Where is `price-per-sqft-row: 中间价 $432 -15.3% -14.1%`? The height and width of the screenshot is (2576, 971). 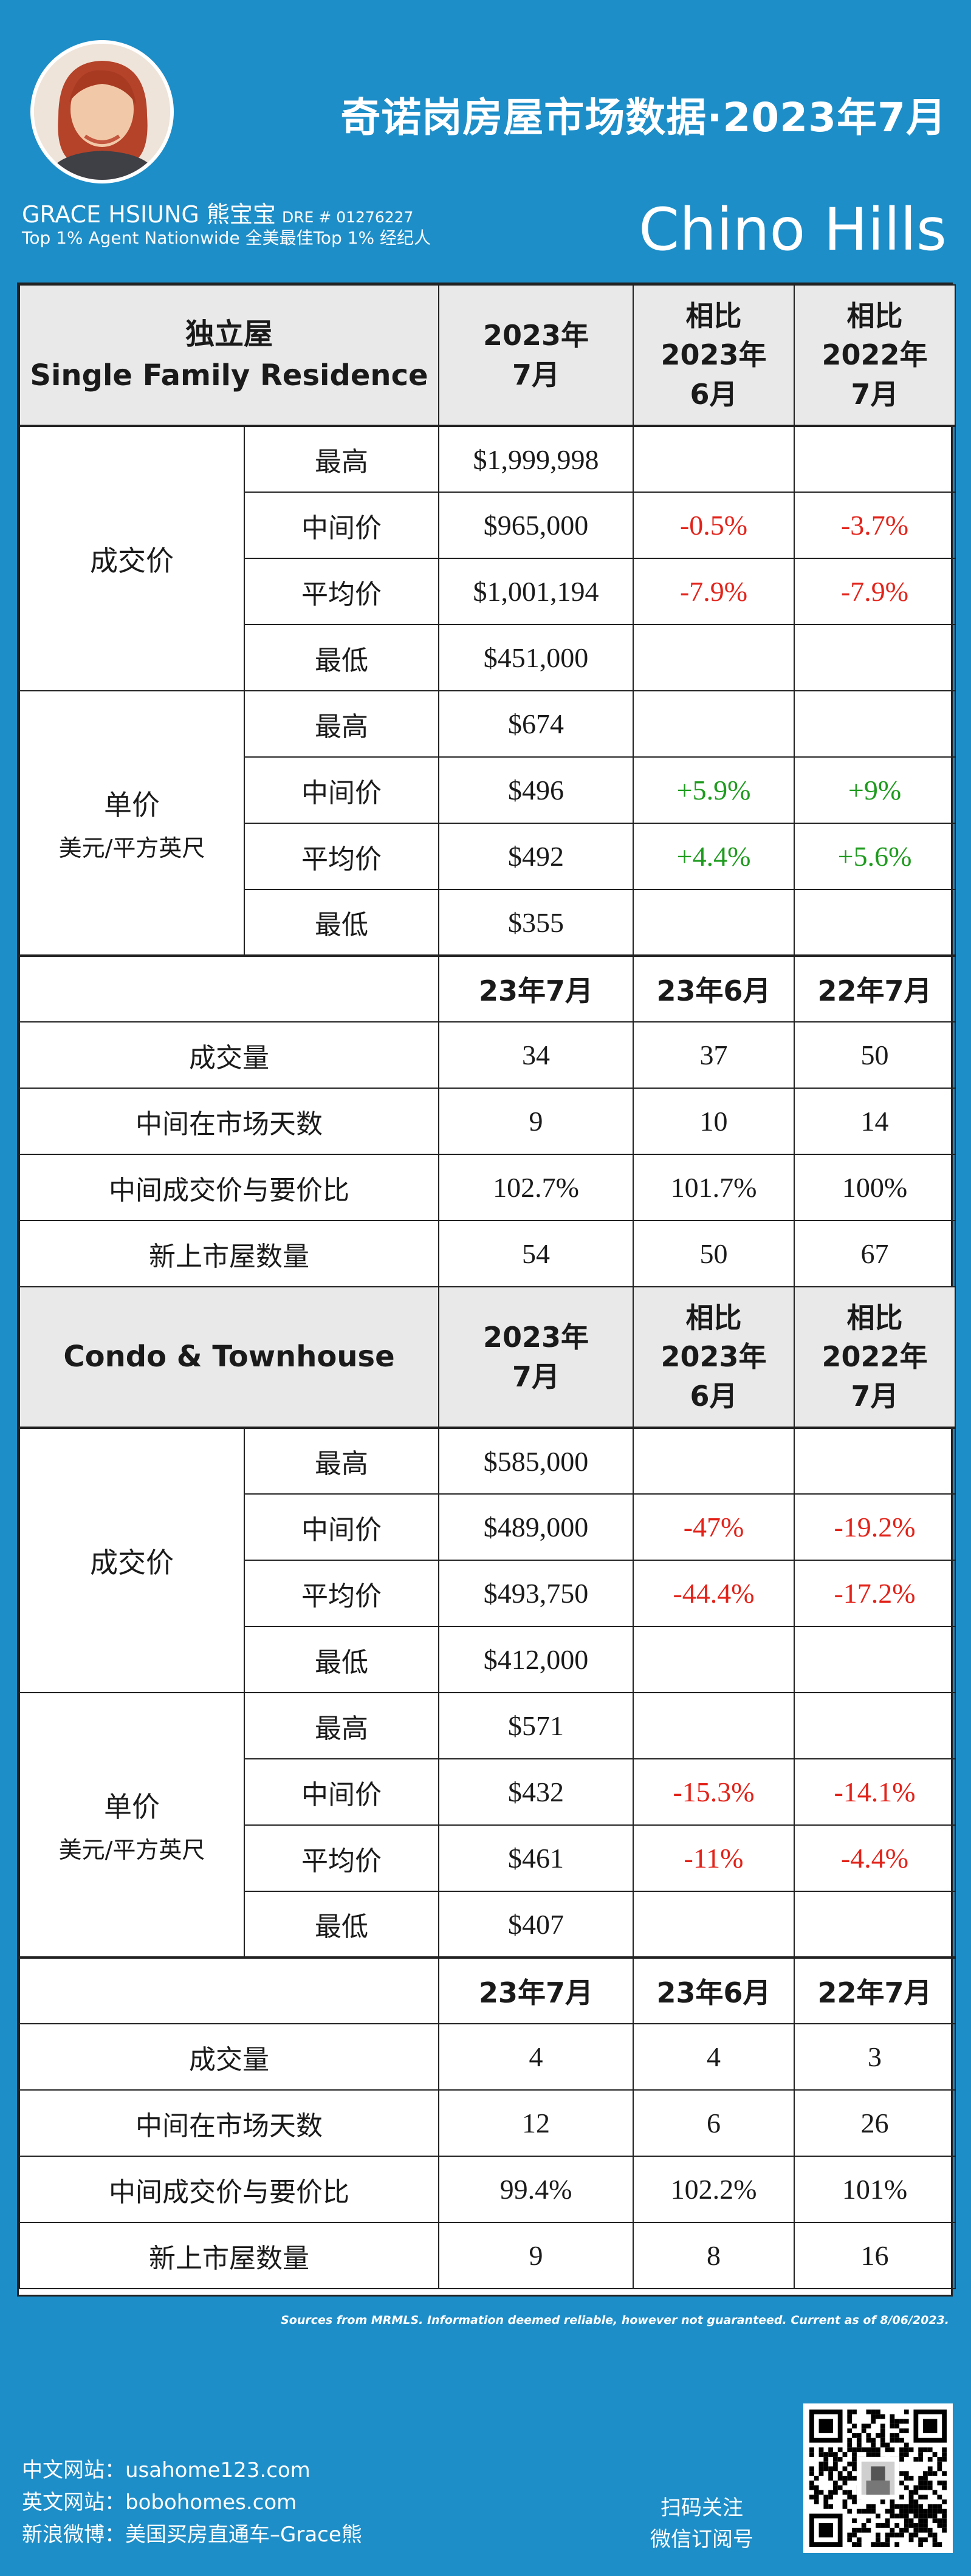 price-per-sqft-row: 中间价 $432 -15.3% -14.1% is located at coordinates (487, 1792).